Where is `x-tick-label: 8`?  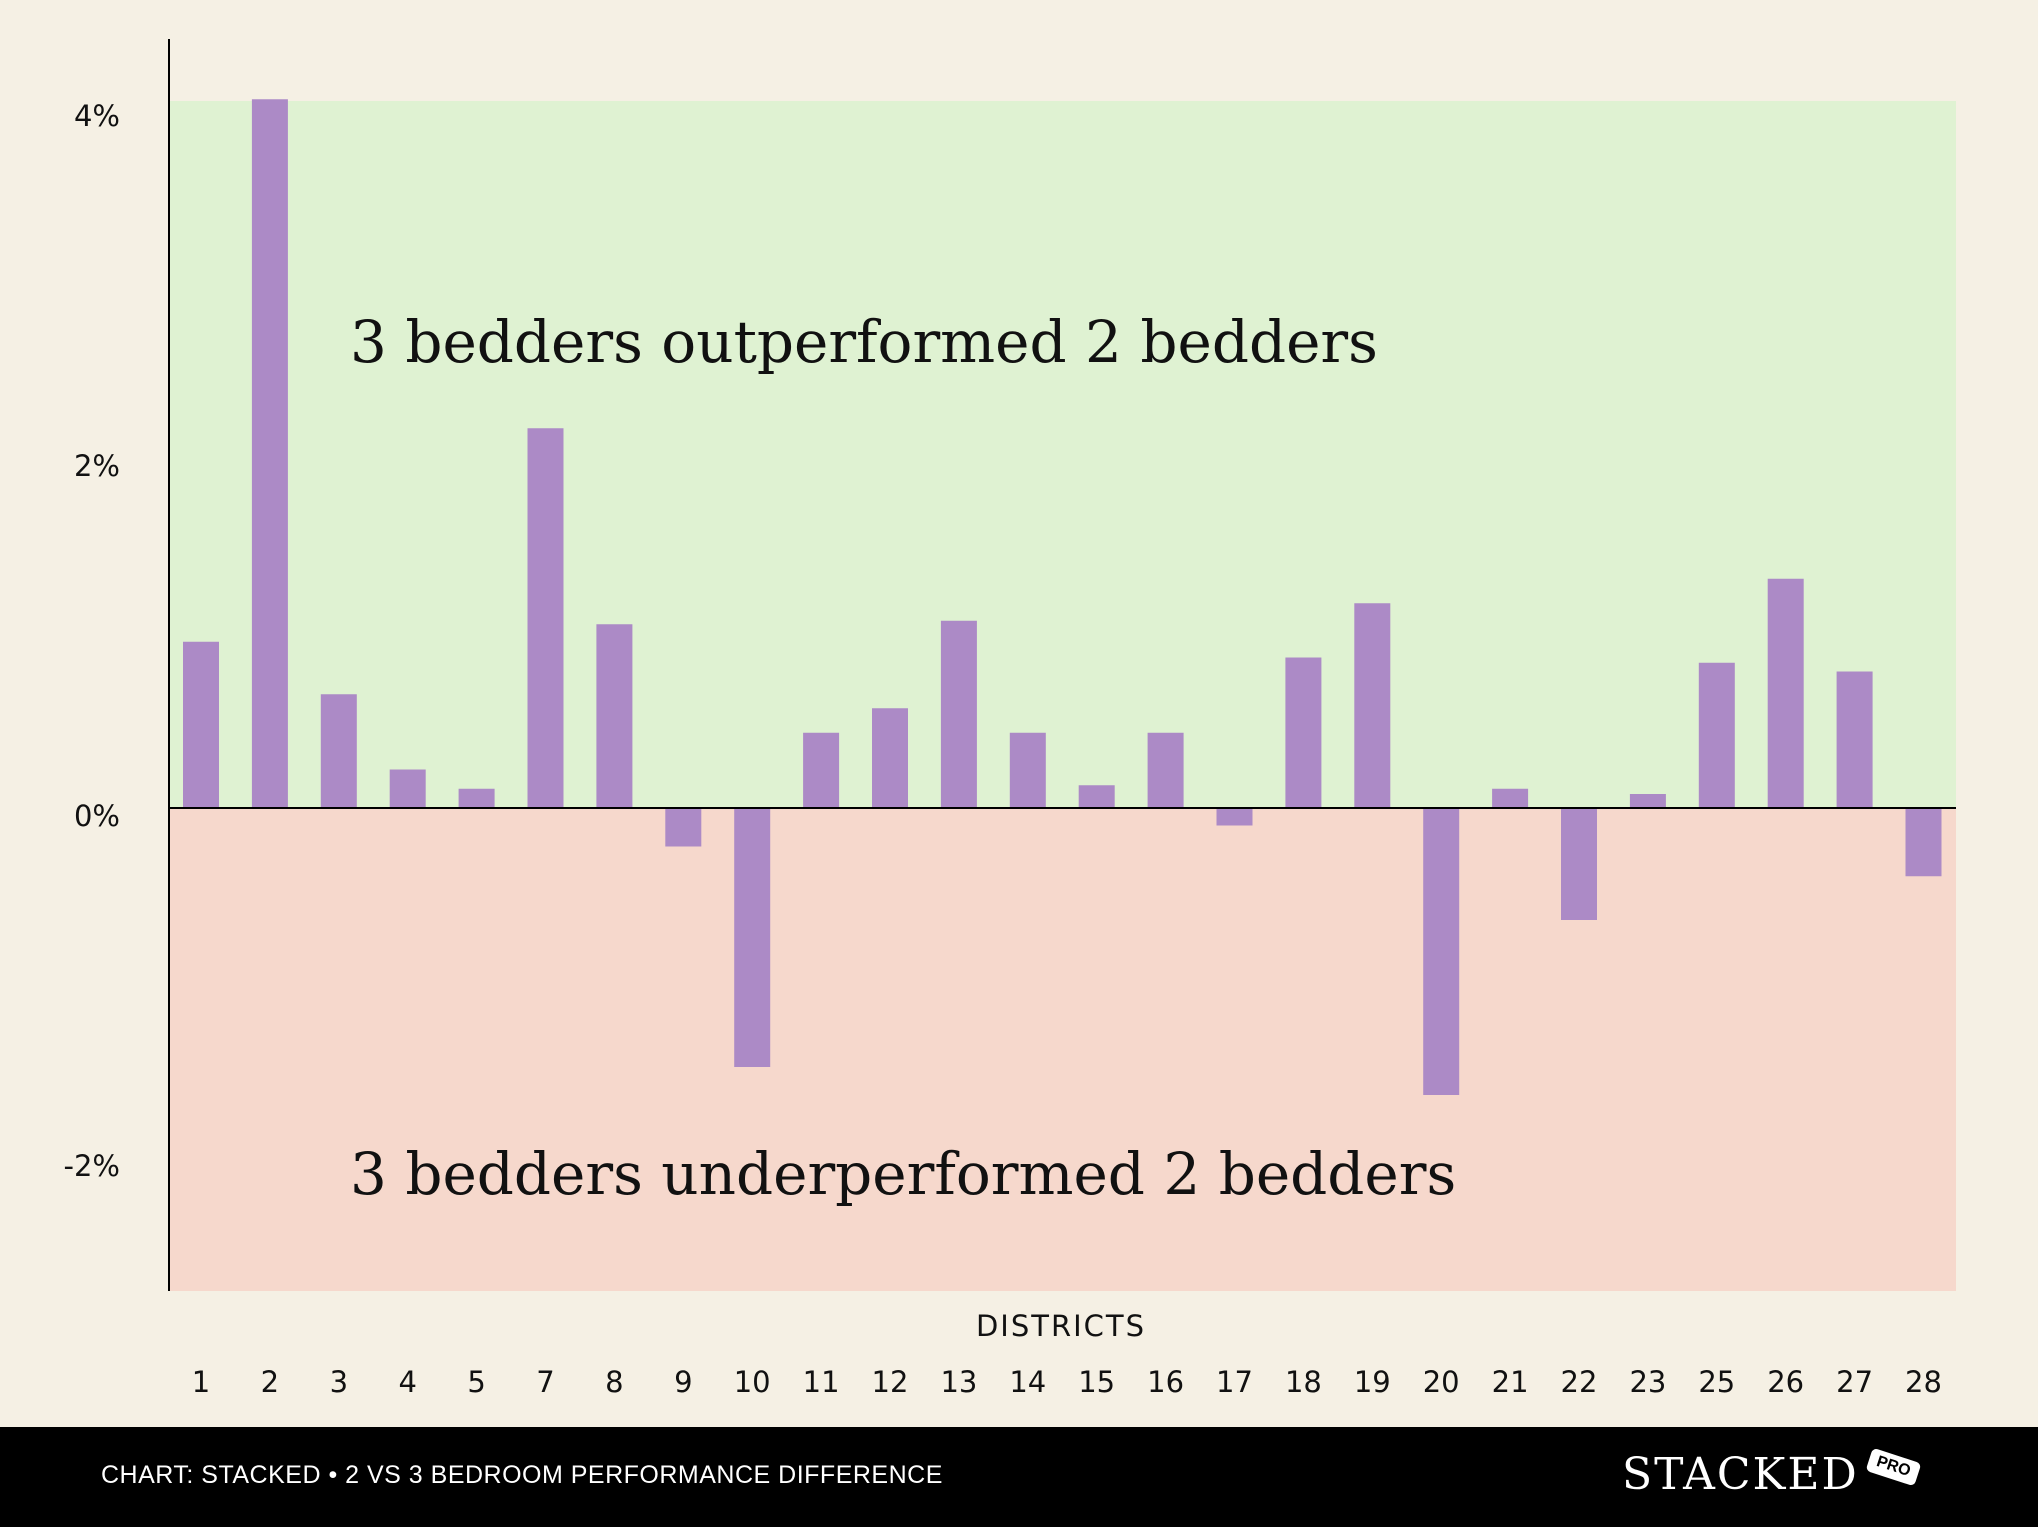 x-tick-label: 8 is located at coordinates (614, 1382).